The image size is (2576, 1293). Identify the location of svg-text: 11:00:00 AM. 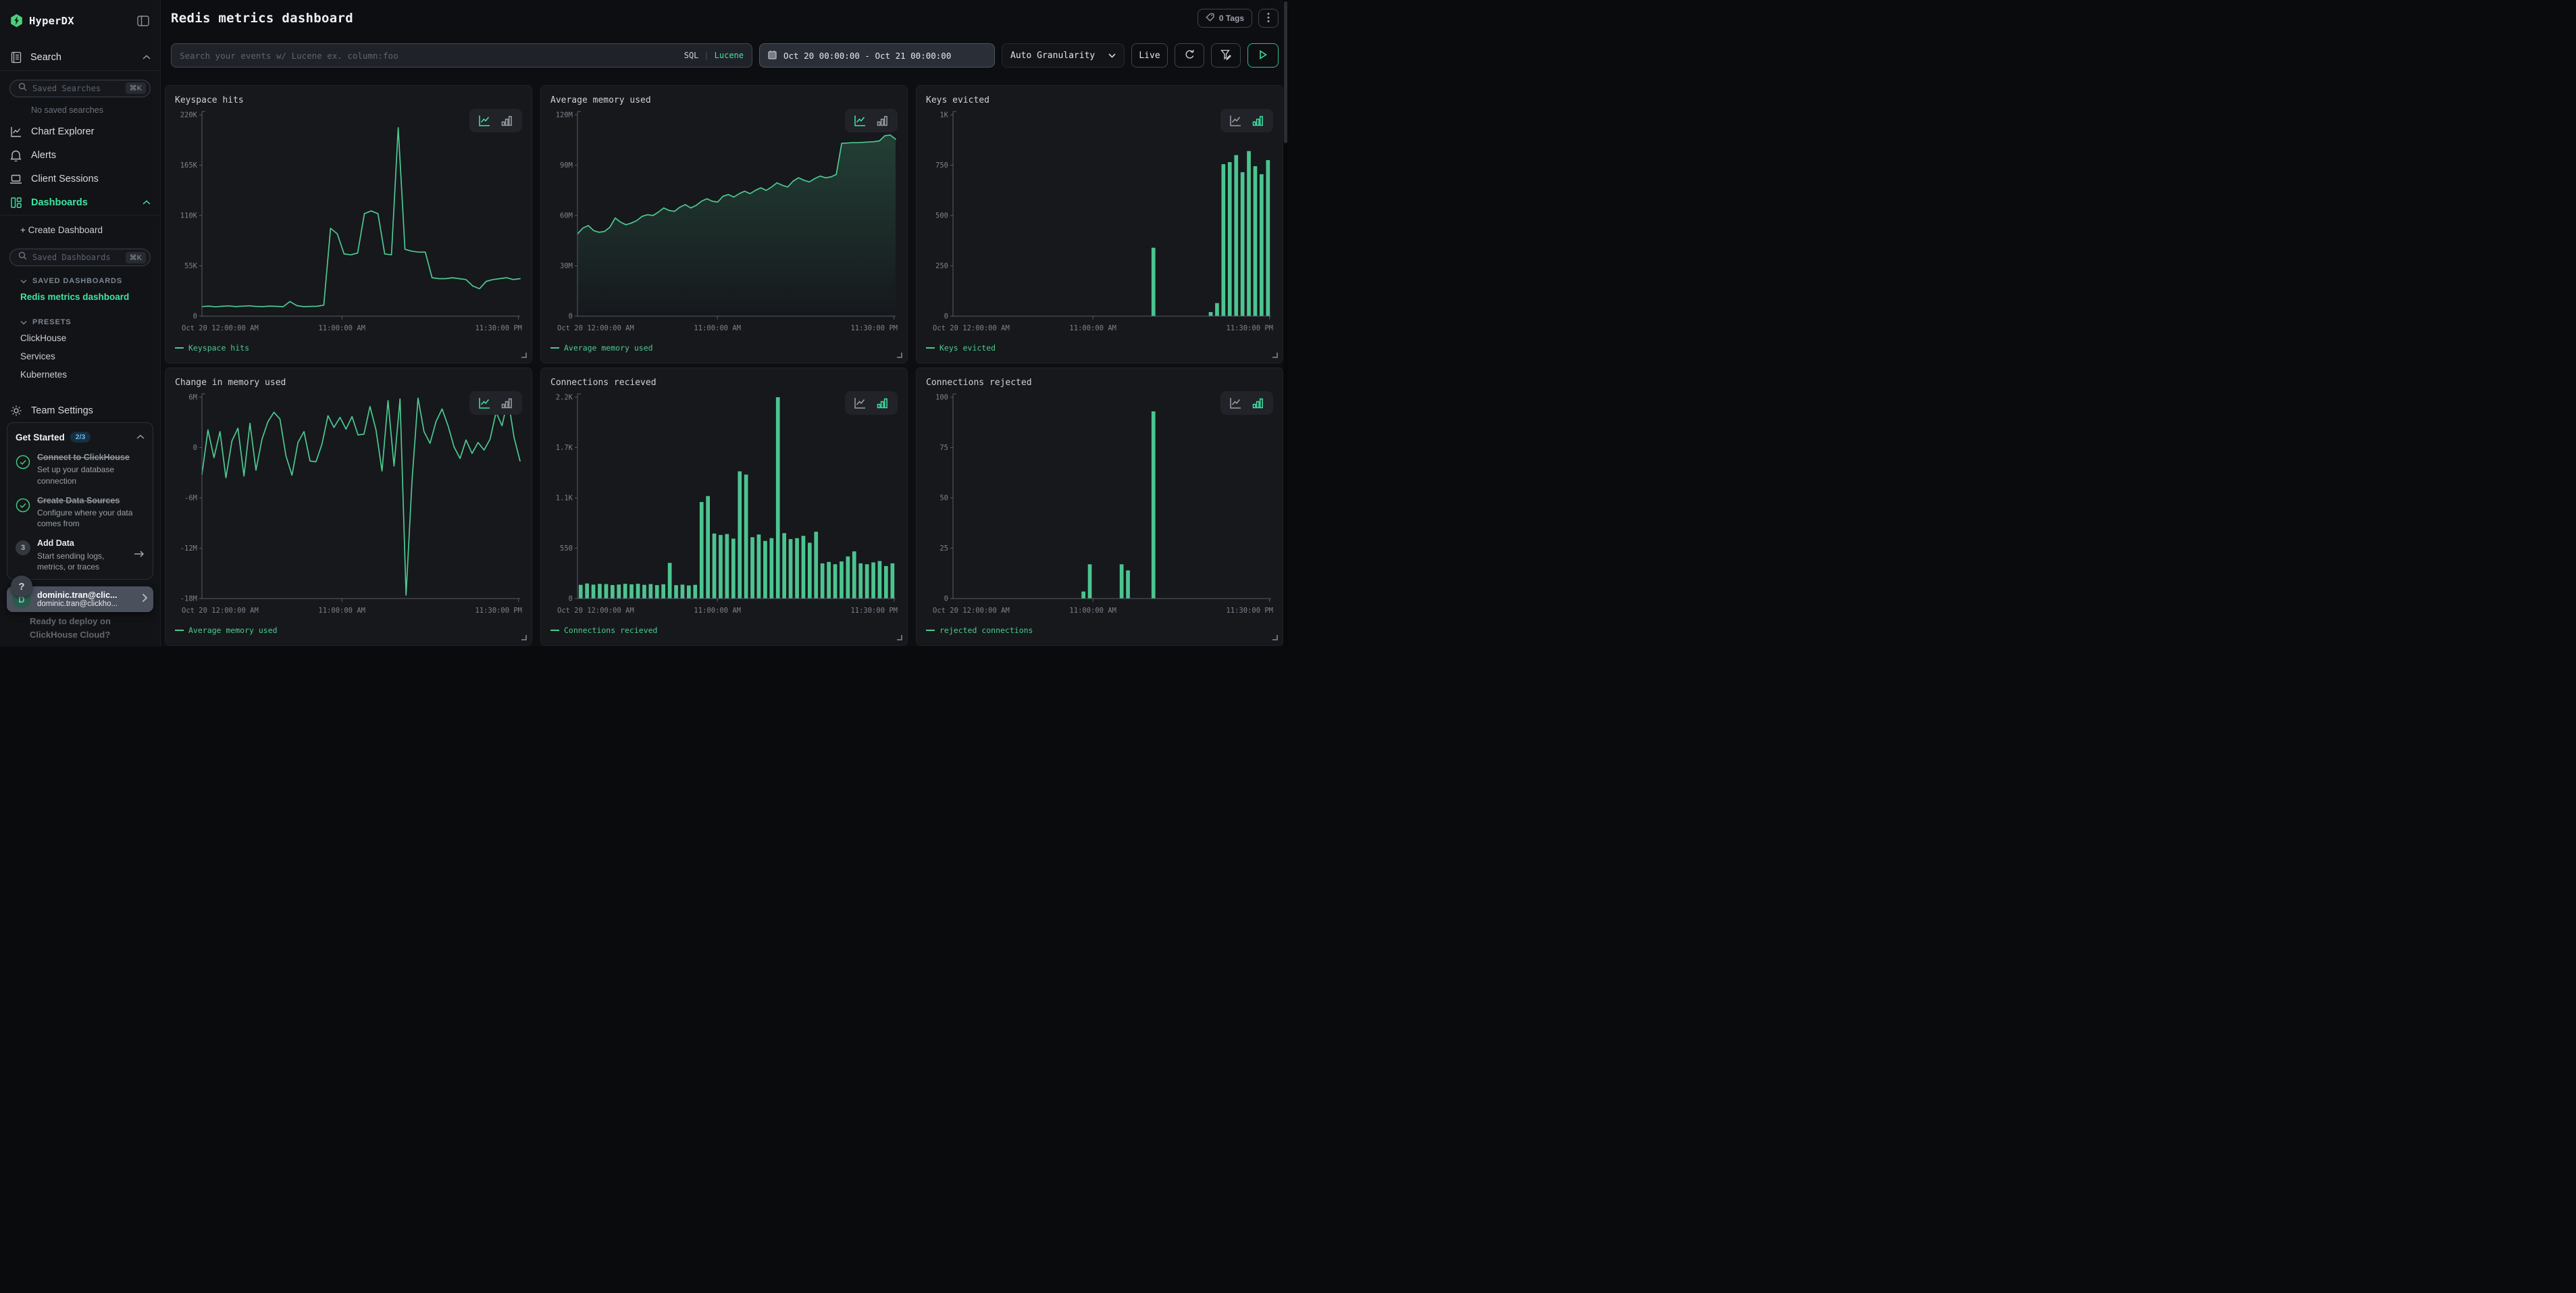
(717, 611).